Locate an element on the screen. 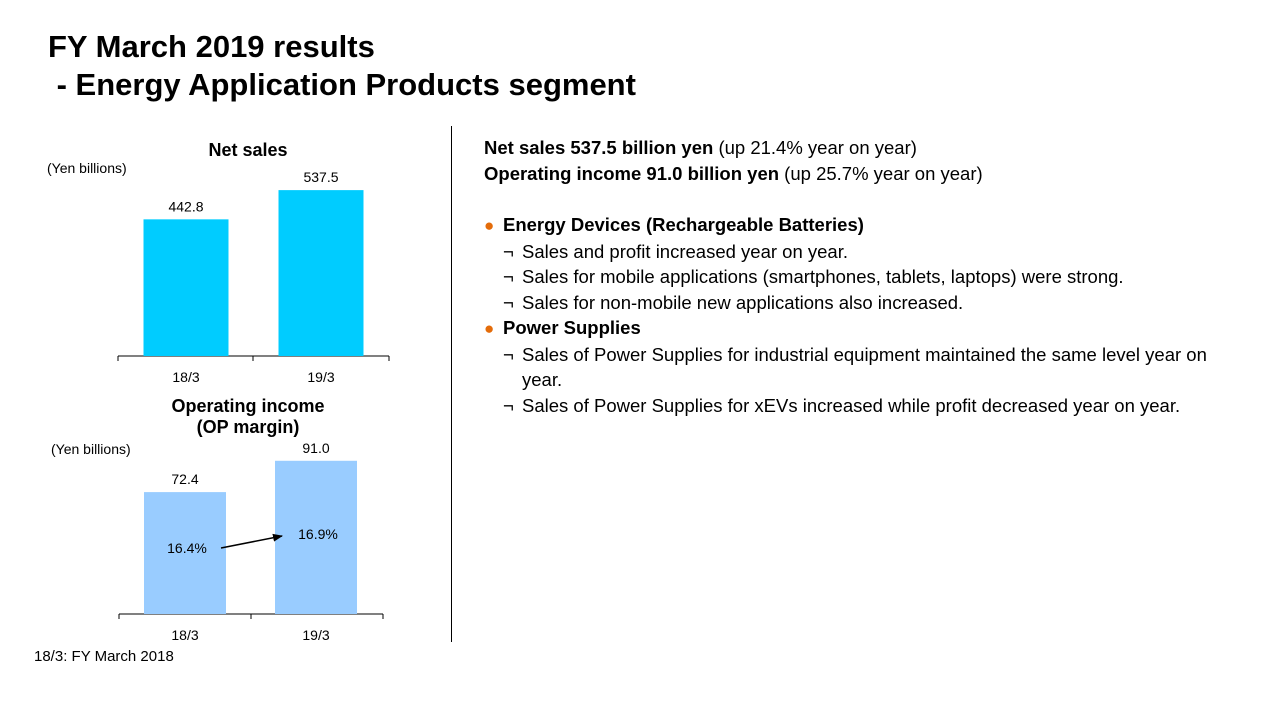 The image size is (1281, 720). bar-value-label: 91.0 is located at coordinates (315, 448).